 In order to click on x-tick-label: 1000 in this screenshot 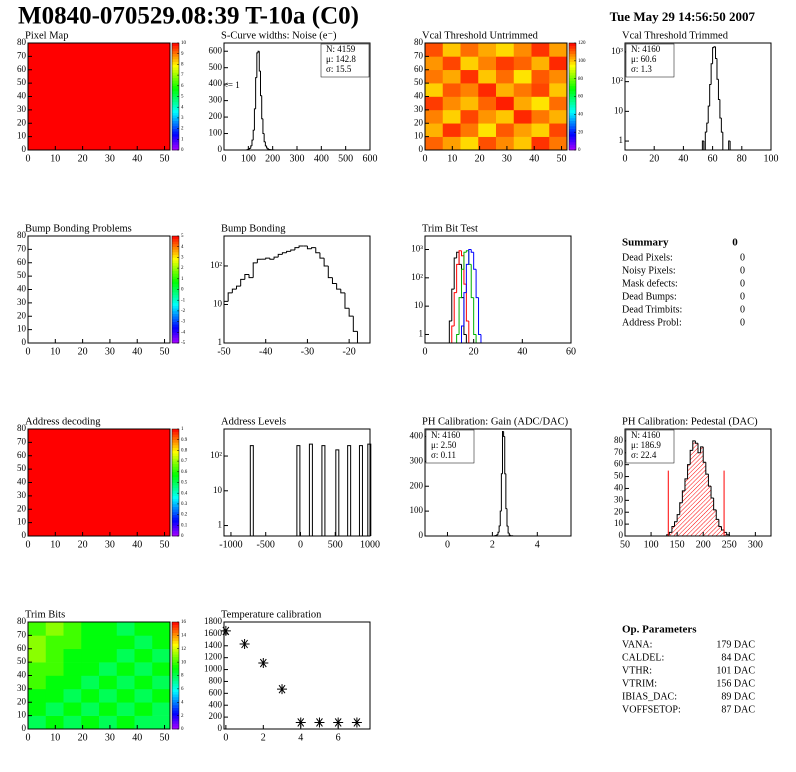, I will do `click(370, 544)`.